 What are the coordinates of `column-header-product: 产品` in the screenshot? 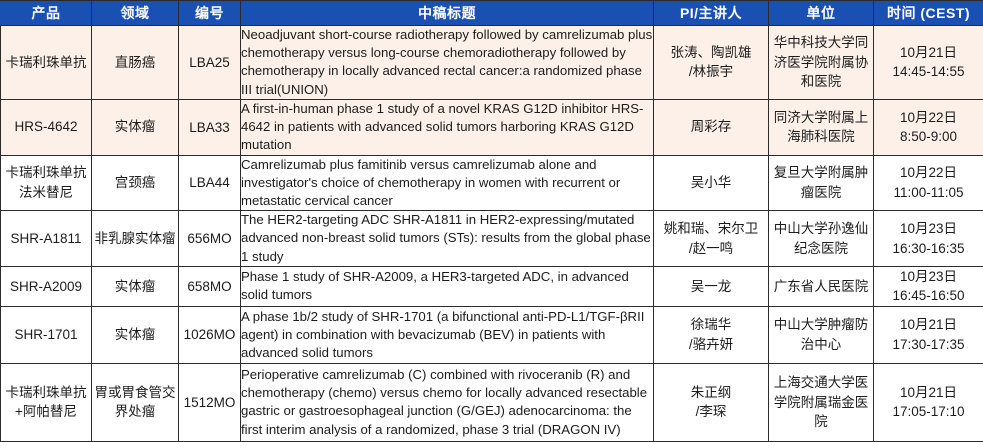 It's located at (46, 13).